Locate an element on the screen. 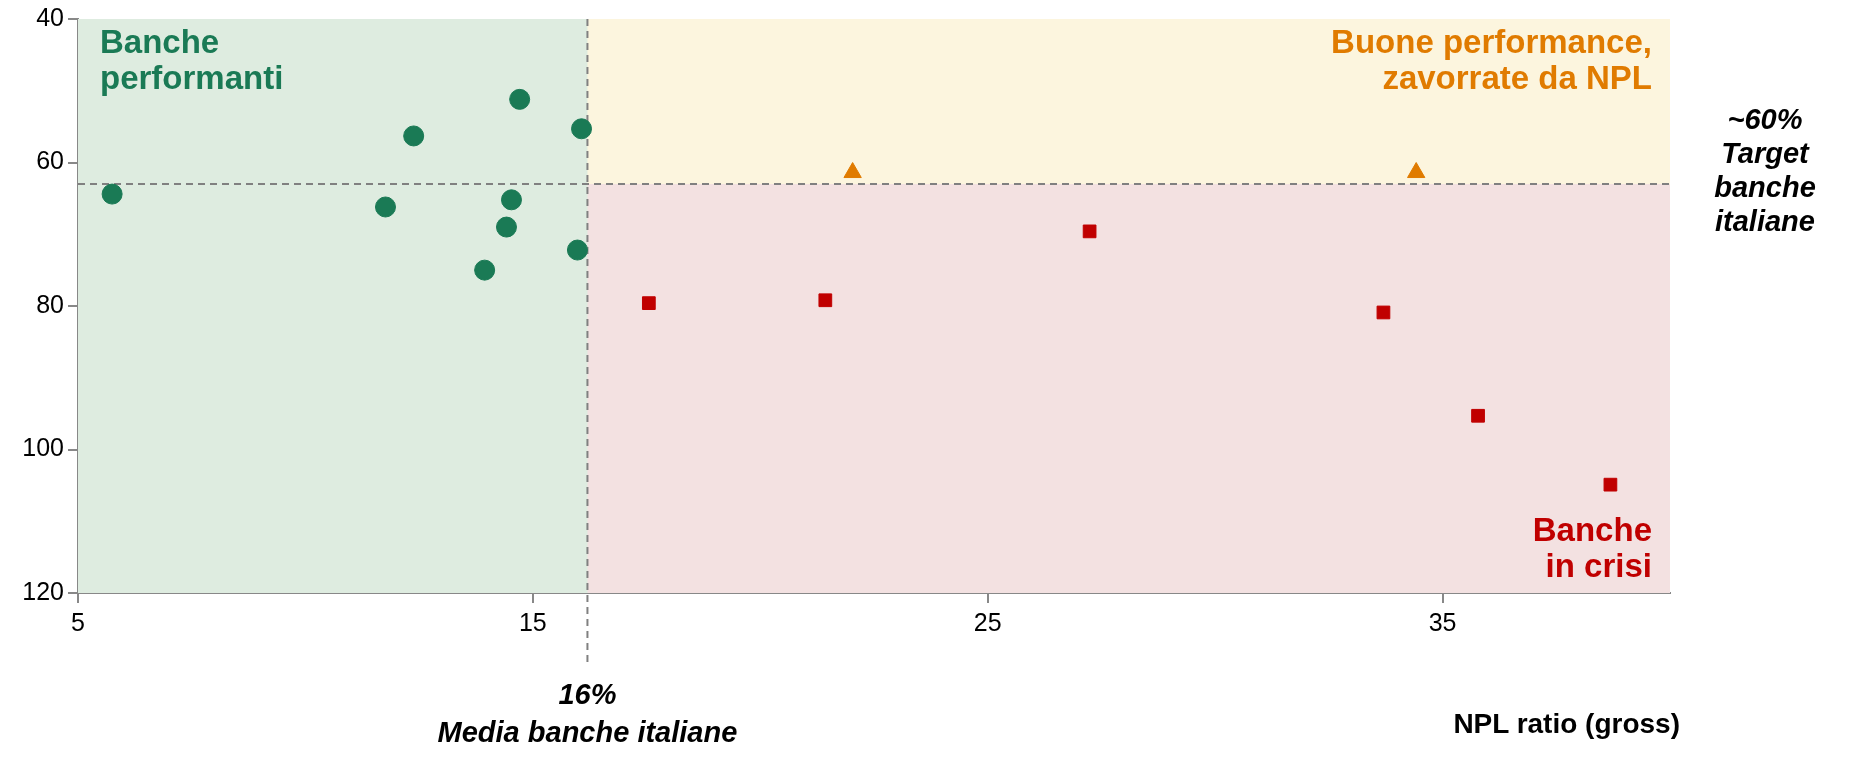  y-tick-label: 60 is located at coordinates (50, 160).